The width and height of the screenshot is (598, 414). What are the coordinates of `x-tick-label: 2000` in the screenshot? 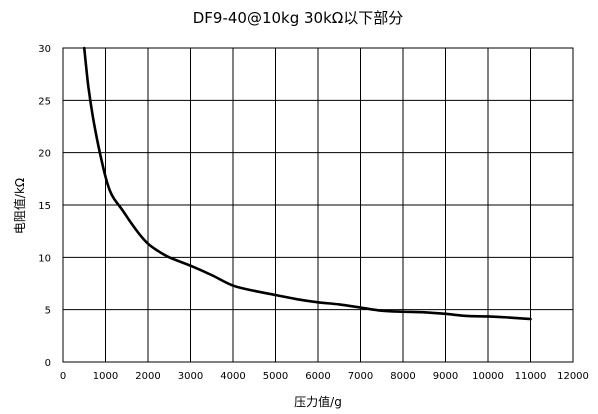 It's located at (147, 376).